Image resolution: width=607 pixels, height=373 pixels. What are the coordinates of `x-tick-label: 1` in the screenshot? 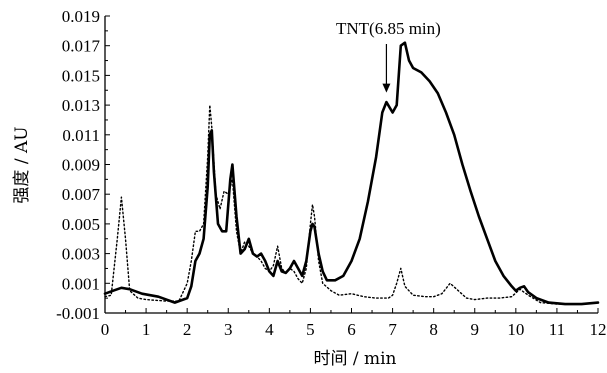 It's located at (146, 329).